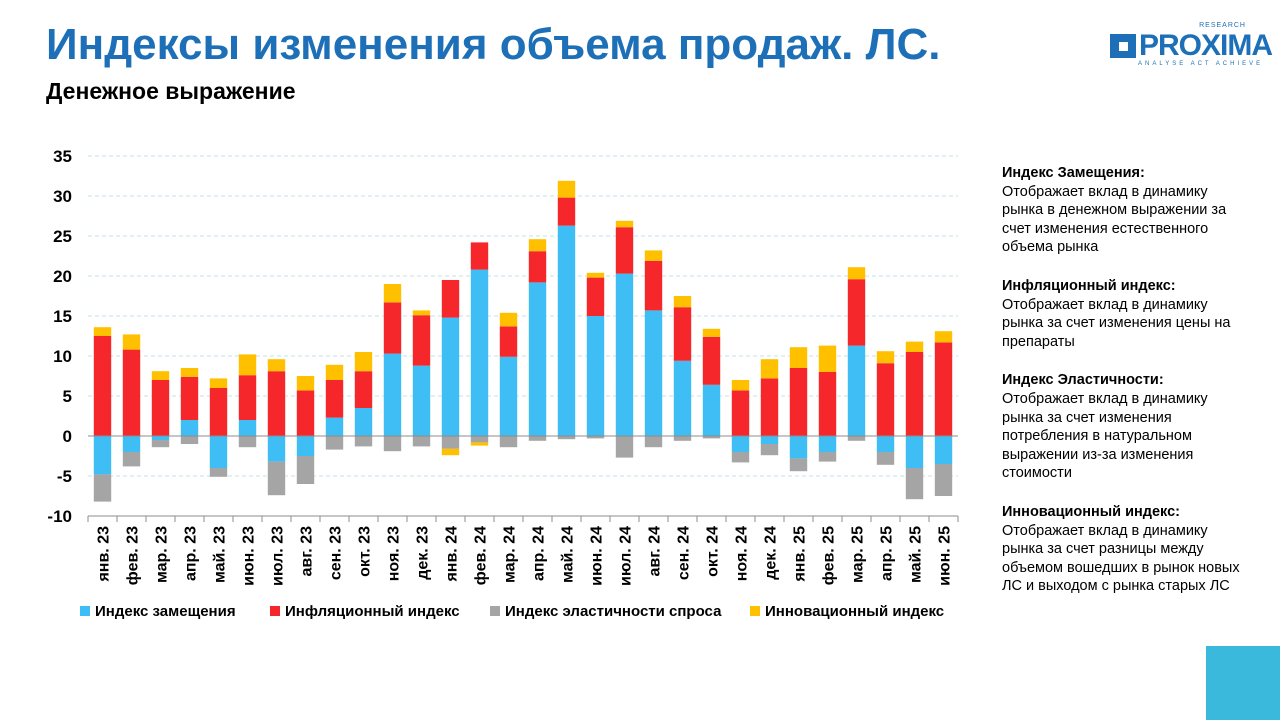 The width and height of the screenshot is (1280, 720). Describe the element at coordinates (887, 553) in the screenshot. I see `x-tick-label: апр. 25` at that location.